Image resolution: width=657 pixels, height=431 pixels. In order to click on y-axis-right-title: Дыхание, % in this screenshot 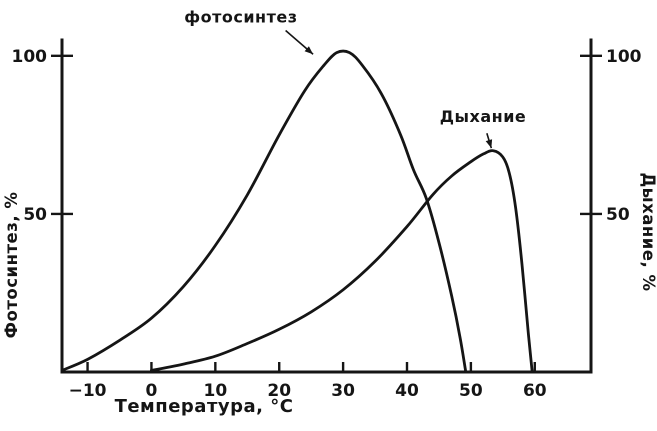, I will do `click(648, 231)`.